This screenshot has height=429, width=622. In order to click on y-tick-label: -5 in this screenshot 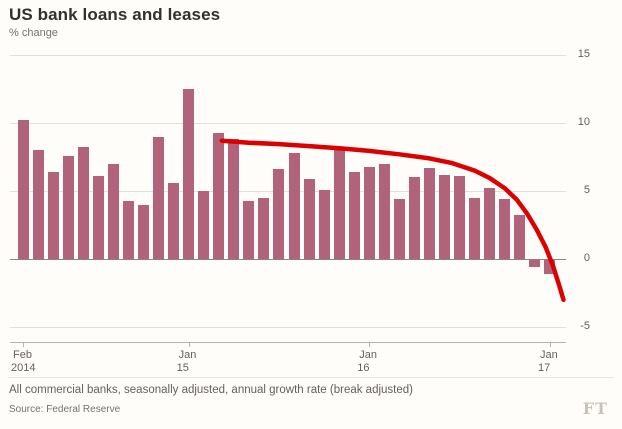, I will do `click(585, 326)`.